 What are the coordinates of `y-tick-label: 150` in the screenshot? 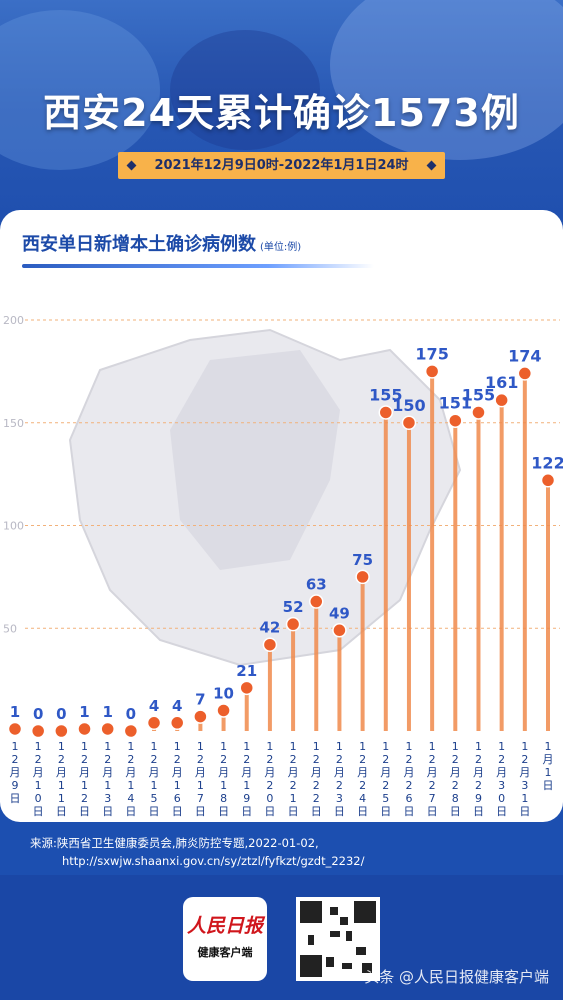 It's located at (13, 423).